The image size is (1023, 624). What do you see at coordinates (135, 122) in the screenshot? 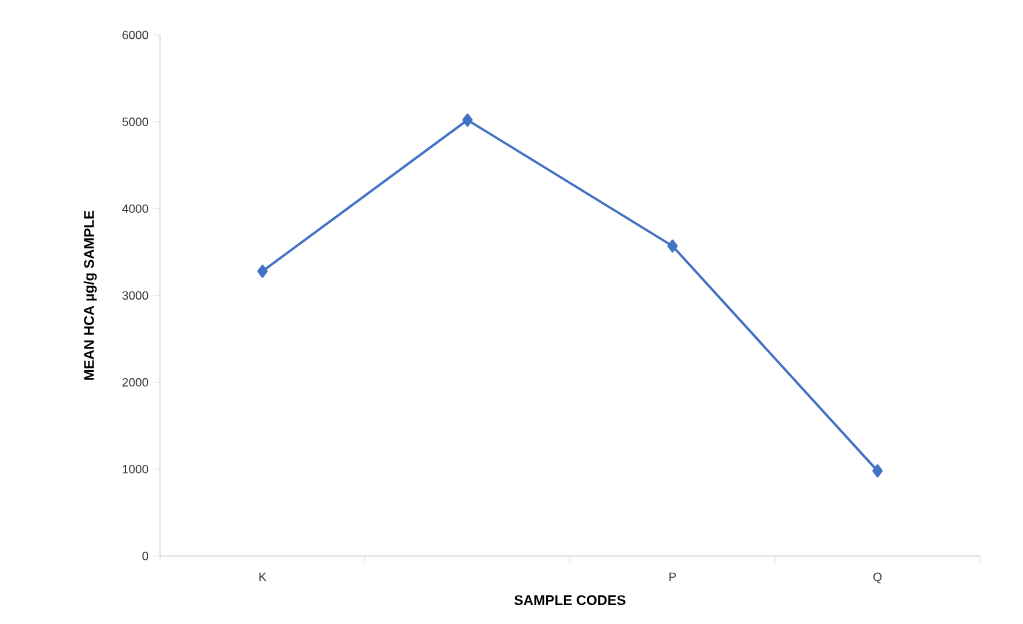
I see `y-tick-label: 5000` at bounding box center [135, 122].